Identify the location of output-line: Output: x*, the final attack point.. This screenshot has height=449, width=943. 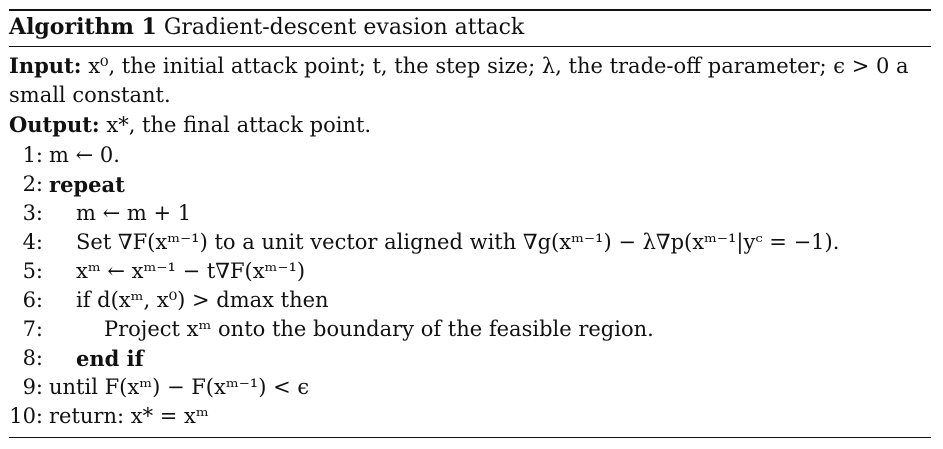
(470, 125).